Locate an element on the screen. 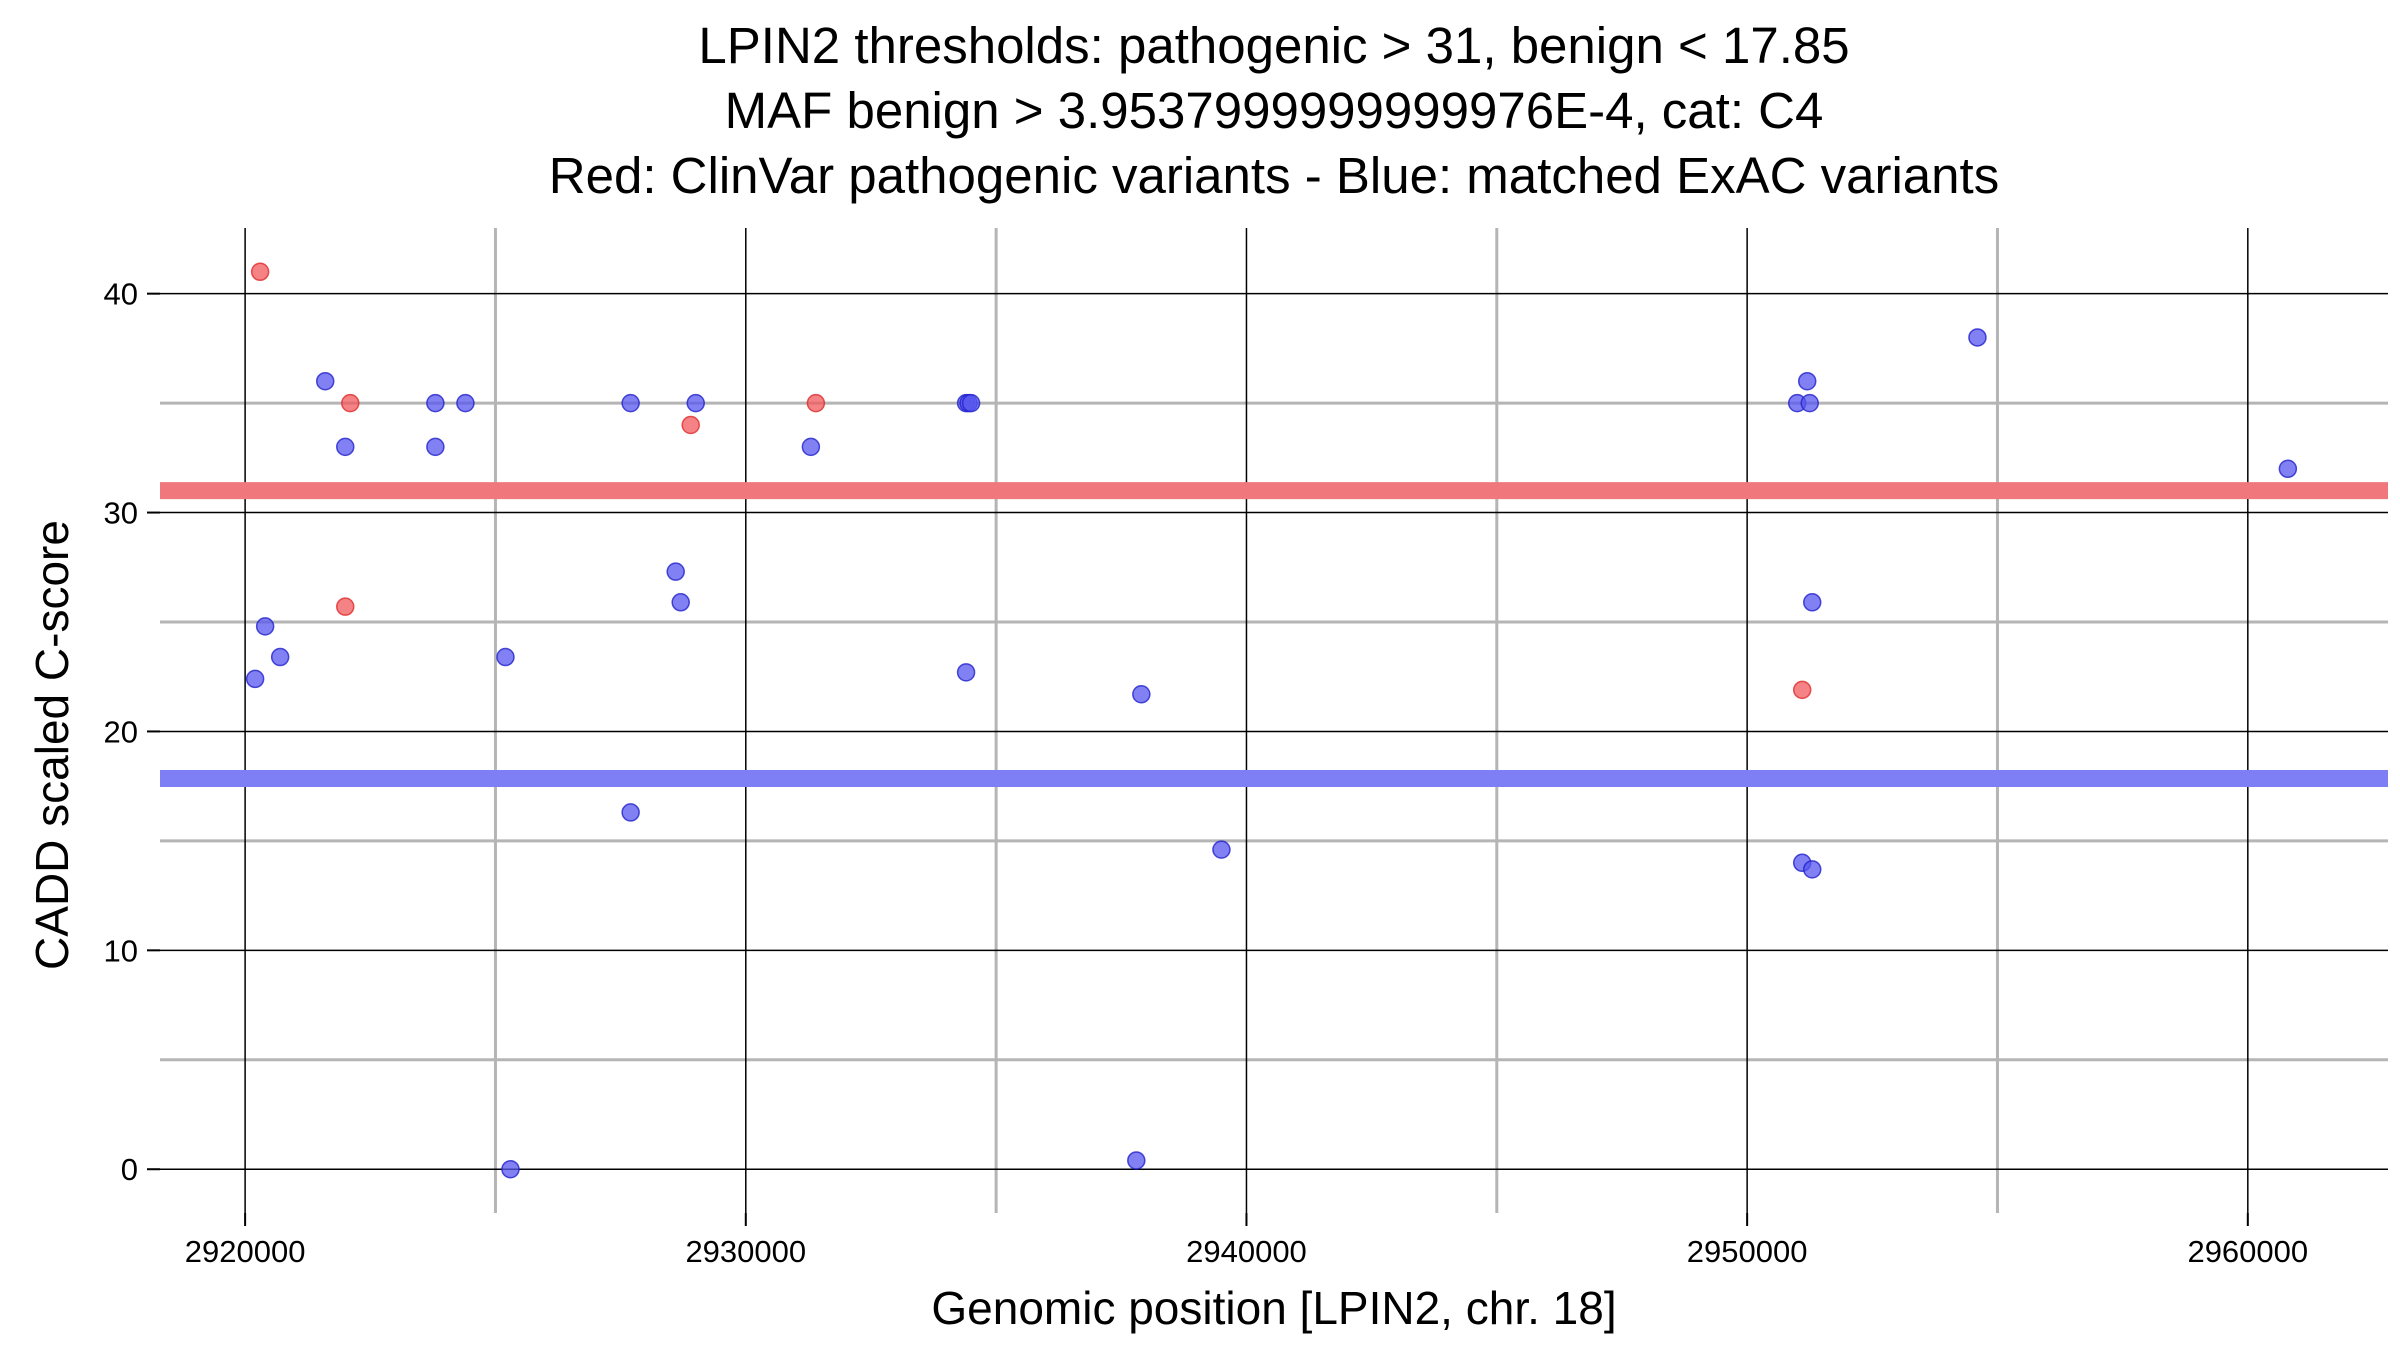  y-tick-label: 40 is located at coordinates (121, 294).